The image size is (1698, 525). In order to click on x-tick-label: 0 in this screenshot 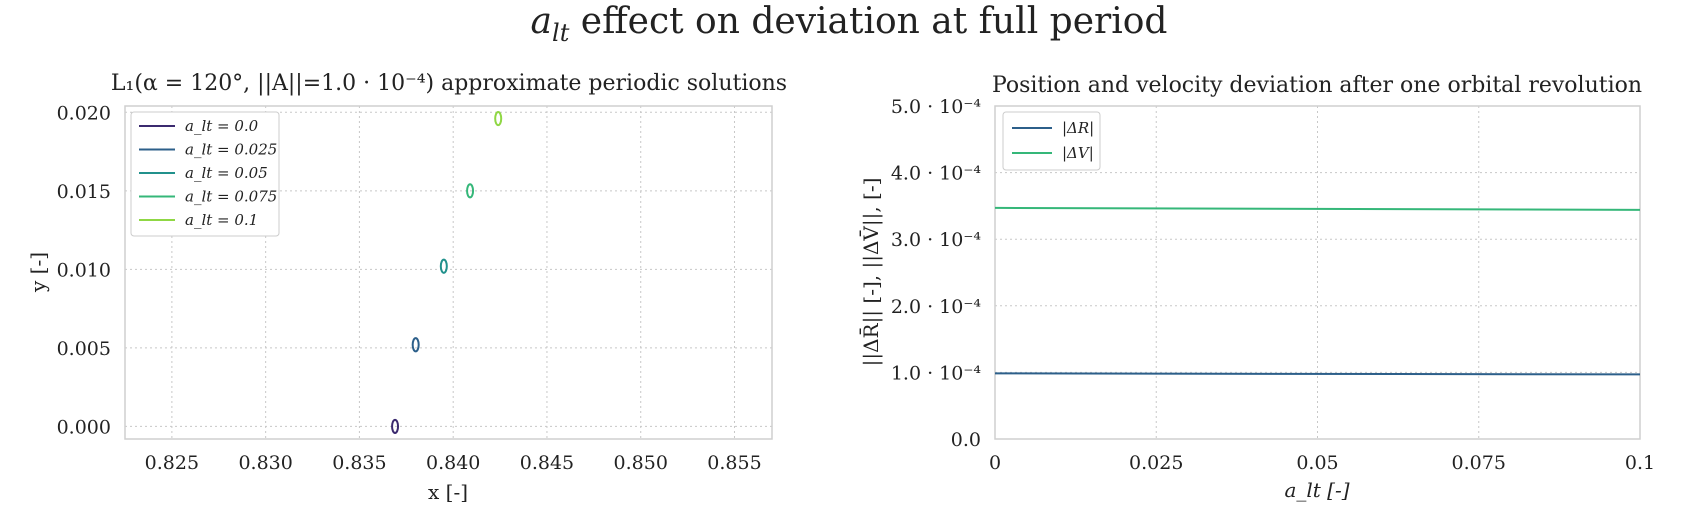, I will do `click(995, 463)`.